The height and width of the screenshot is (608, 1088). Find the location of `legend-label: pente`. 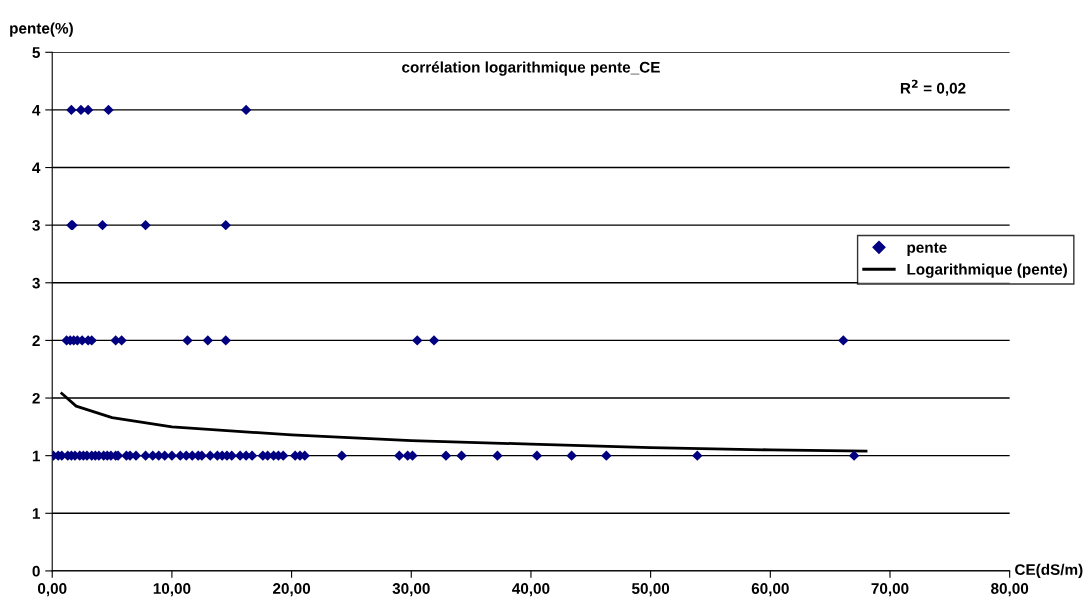

legend-label: pente is located at coordinates (927, 249).